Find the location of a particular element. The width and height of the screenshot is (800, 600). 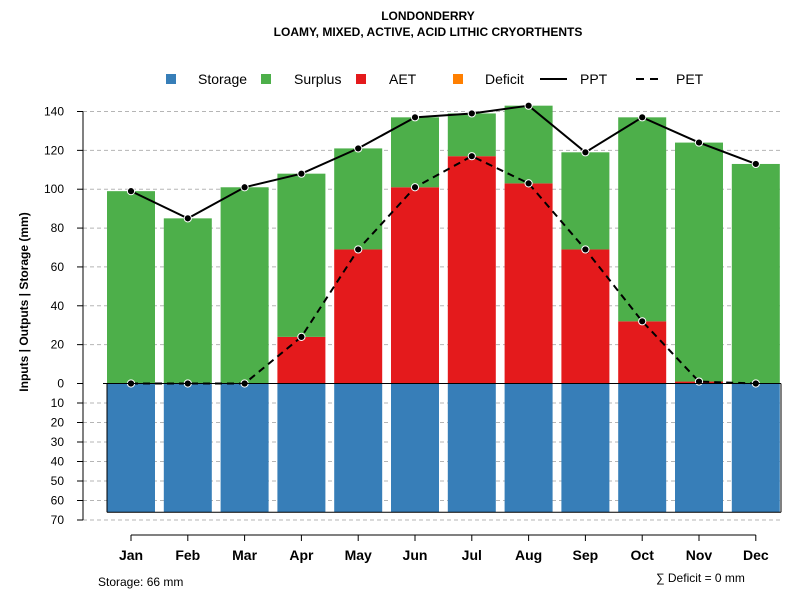

legend-swatch-surplus is located at coordinates (266, 79).